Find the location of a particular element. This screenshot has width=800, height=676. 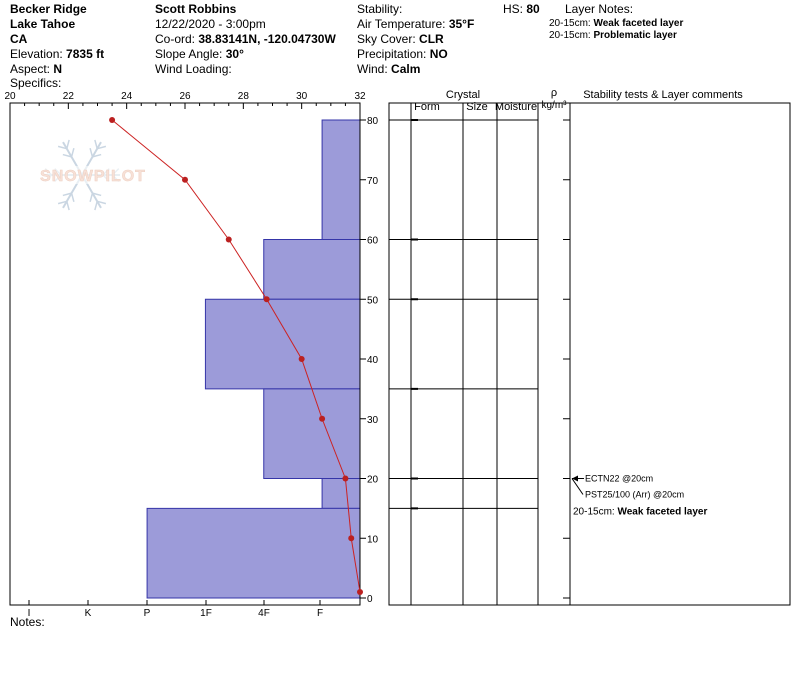

stability-test-label: PST25/100 (Arr) @20cm is located at coordinates (634, 495).